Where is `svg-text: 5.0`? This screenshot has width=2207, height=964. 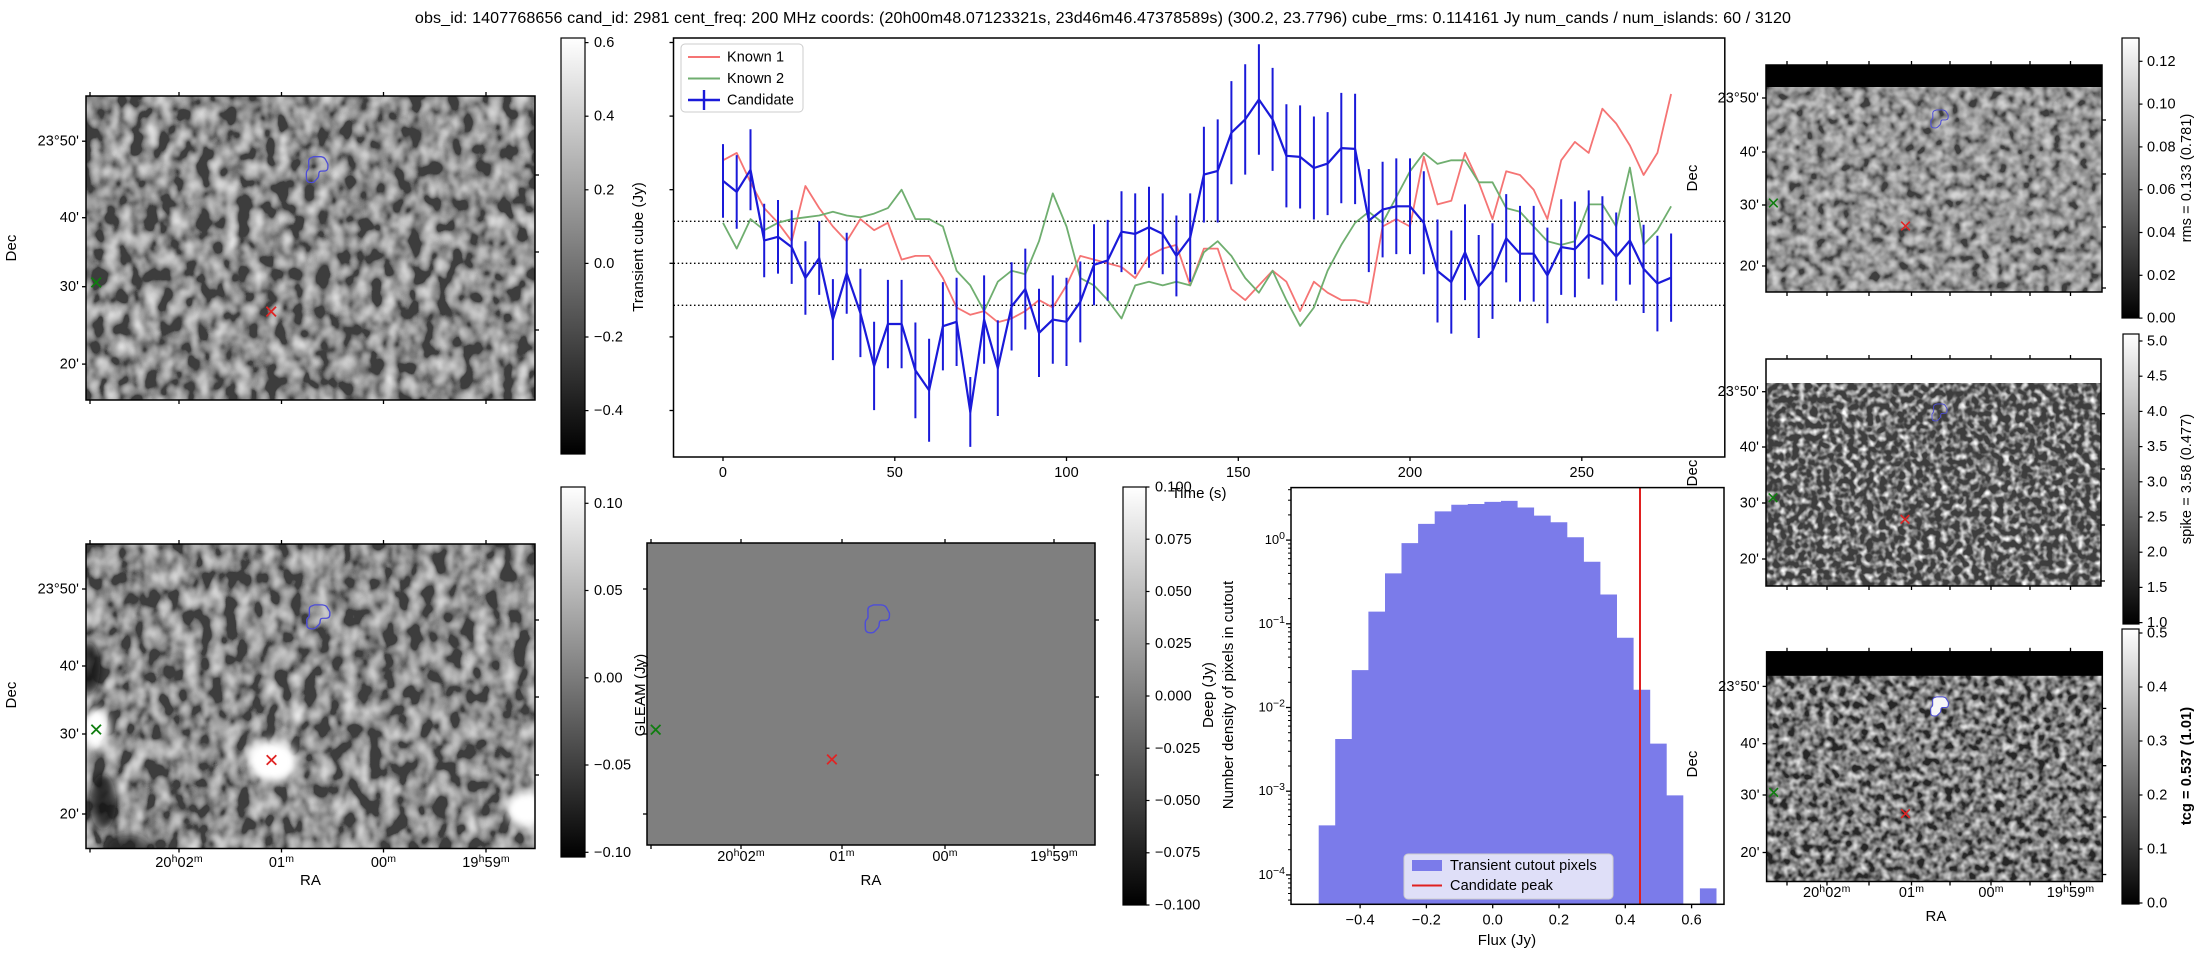 svg-text: 5.0 is located at coordinates (2157, 342).